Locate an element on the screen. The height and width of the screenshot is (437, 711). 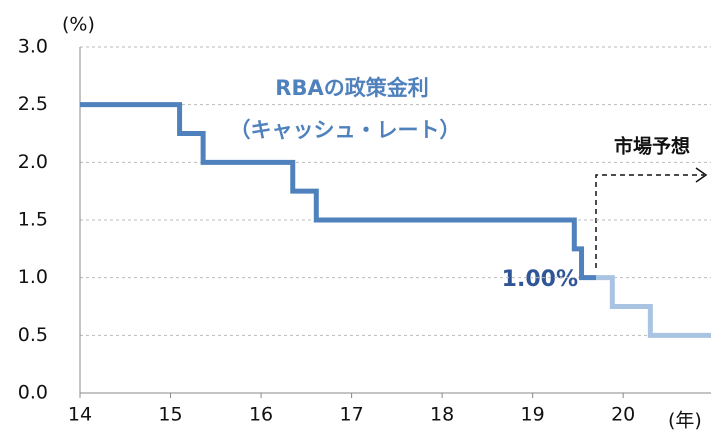
step-line is located at coordinates (653, 306).